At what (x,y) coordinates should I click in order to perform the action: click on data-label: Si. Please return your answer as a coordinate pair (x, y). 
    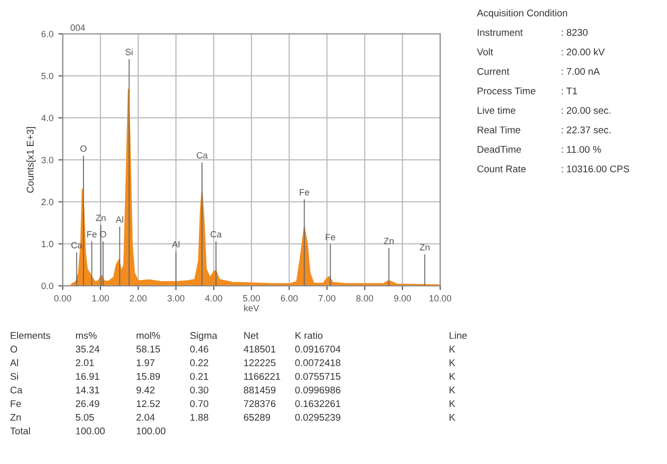
    Looking at the image, I should click on (129, 52).